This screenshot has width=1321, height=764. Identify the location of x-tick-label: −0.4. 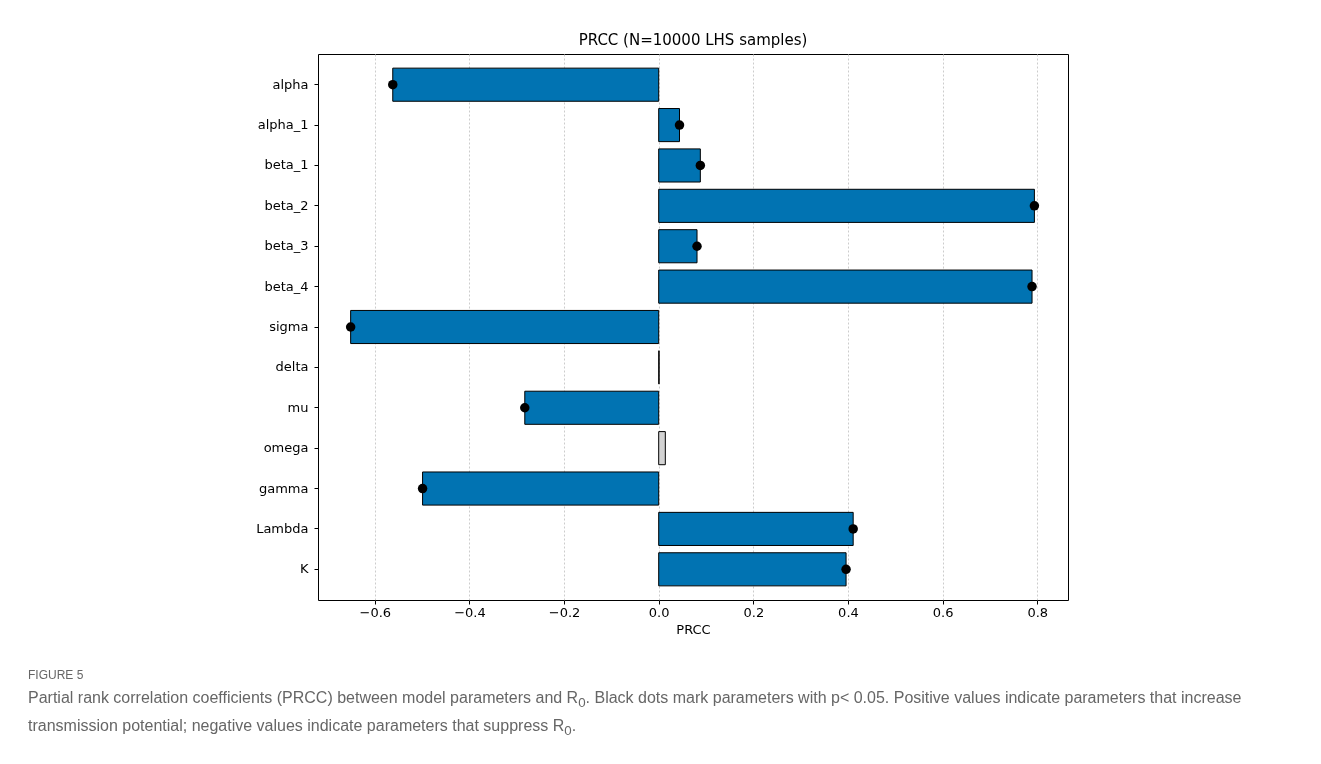
(470, 612).